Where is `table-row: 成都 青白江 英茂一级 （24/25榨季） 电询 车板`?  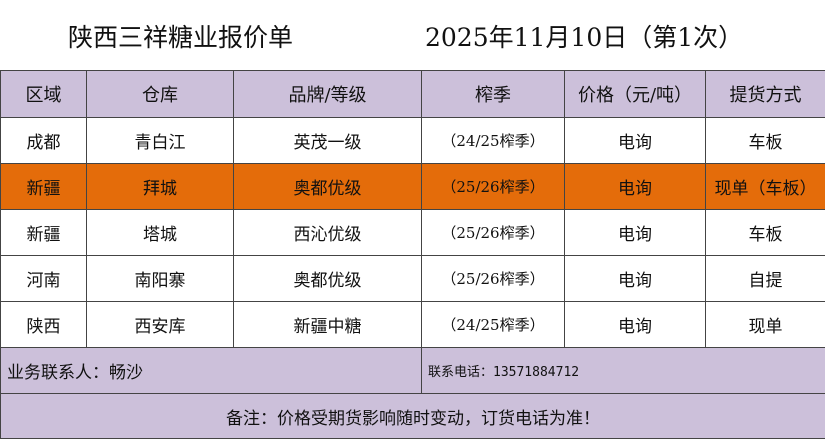
table-row: 成都 青白江 英茂一级 （24/25榨季） 电询 车板 is located at coordinates (412, 140).